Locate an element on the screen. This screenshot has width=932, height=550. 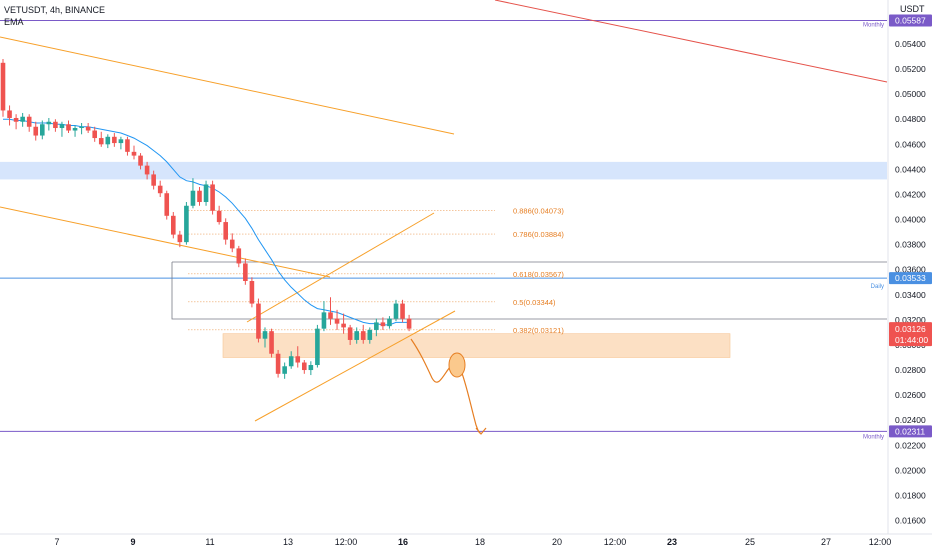
support-zone is located at coordinates (476, 345).